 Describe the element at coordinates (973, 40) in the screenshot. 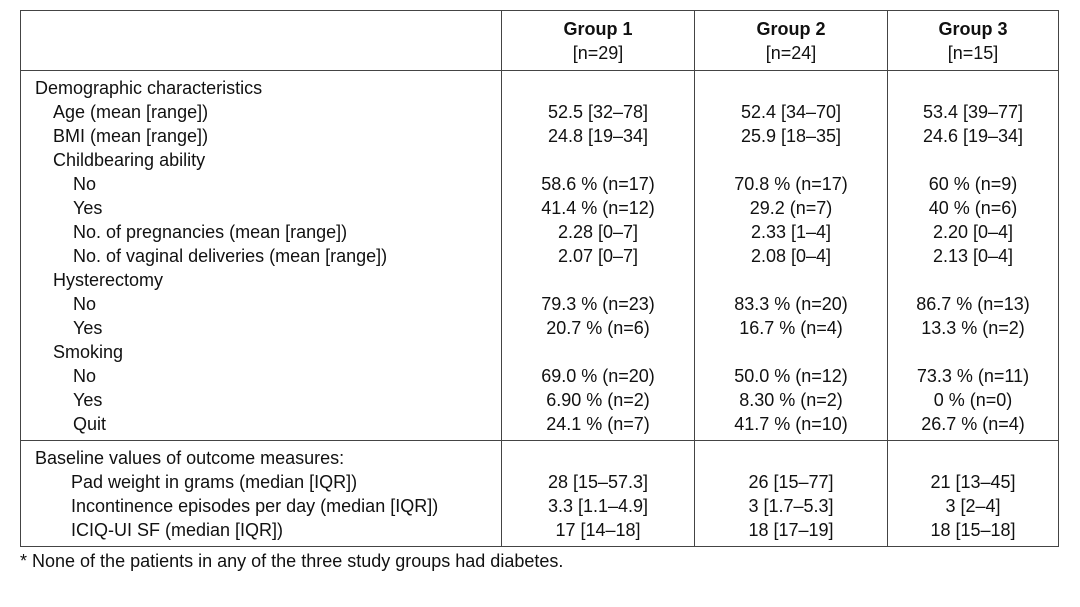

I see `group-3-header: Group 3 [n=15]` at that location.